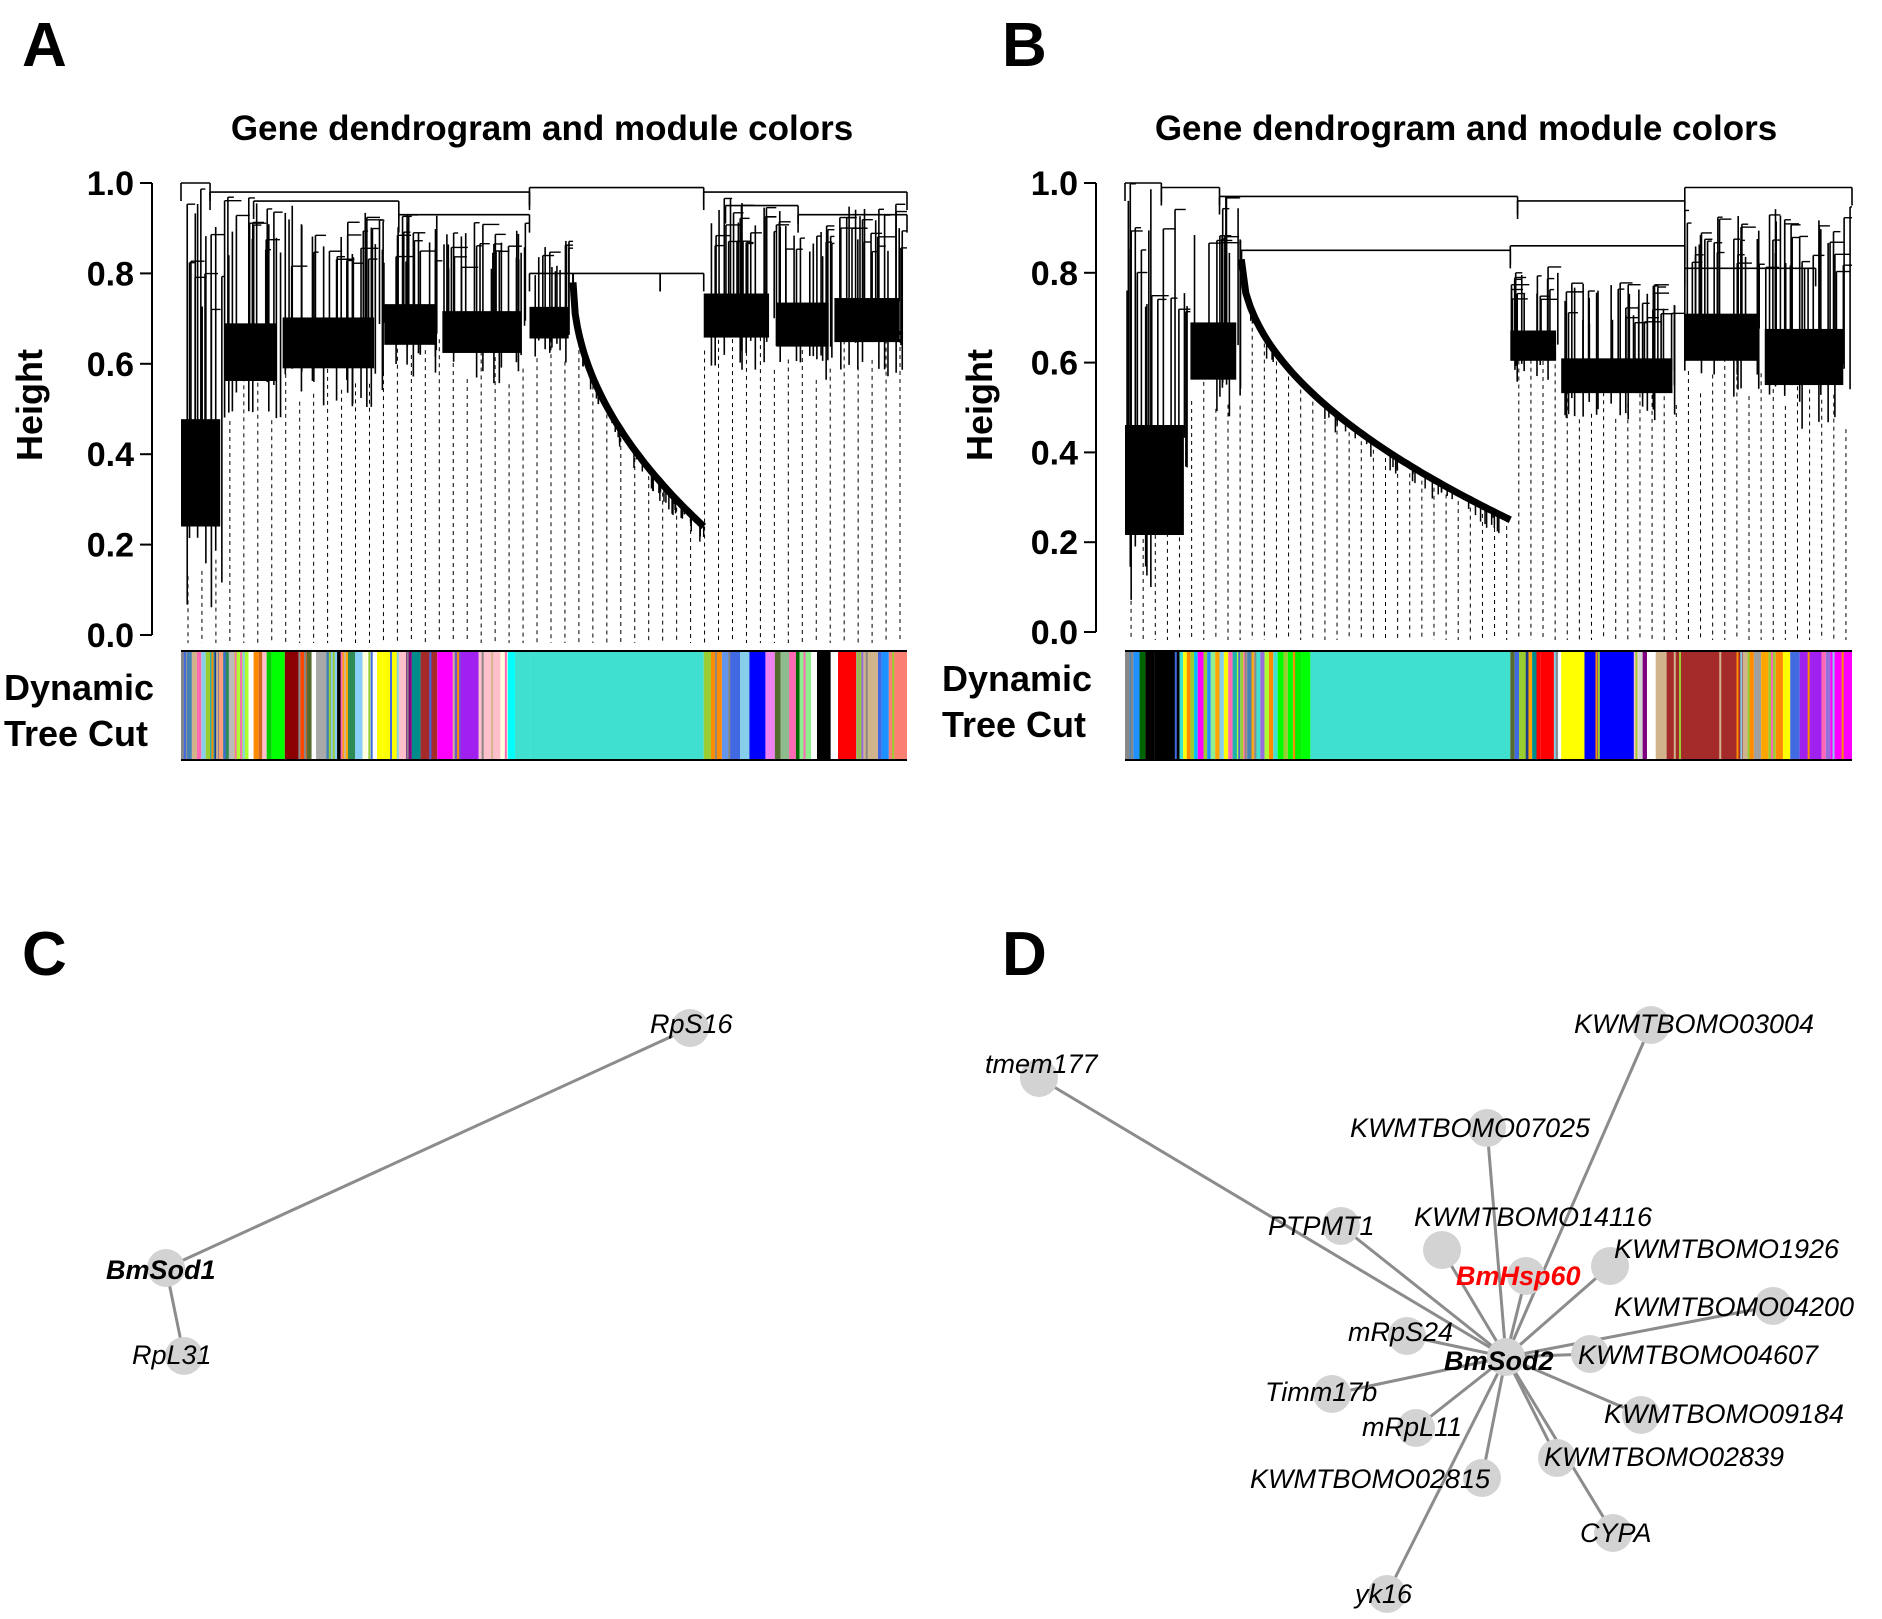  Describe the element at coordinates (544, 412) in the screenshot. I see `panel-a-dendrogram` at that location.